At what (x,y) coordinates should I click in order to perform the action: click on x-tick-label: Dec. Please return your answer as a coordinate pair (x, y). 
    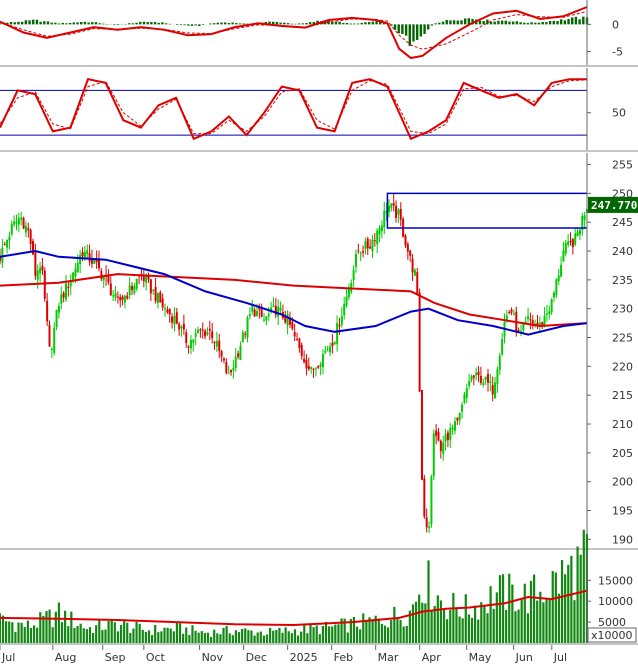
    Looking at the image, I should click on (256, 657).